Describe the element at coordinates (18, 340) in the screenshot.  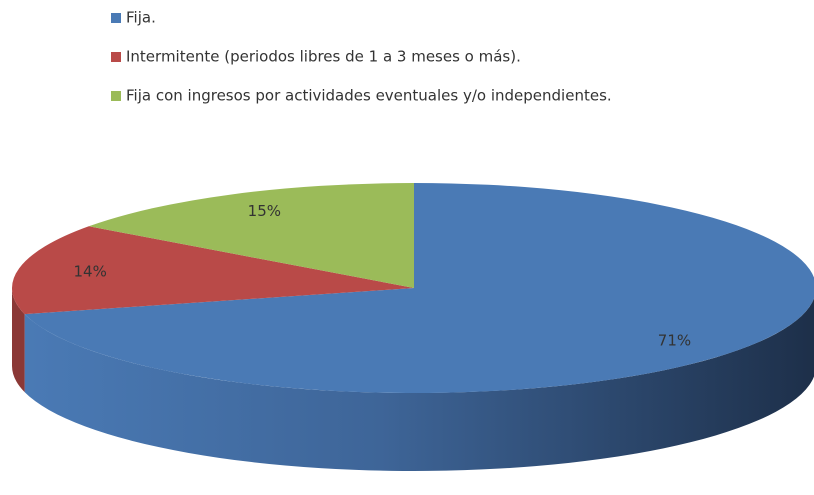
I see `slice-side` at that location.